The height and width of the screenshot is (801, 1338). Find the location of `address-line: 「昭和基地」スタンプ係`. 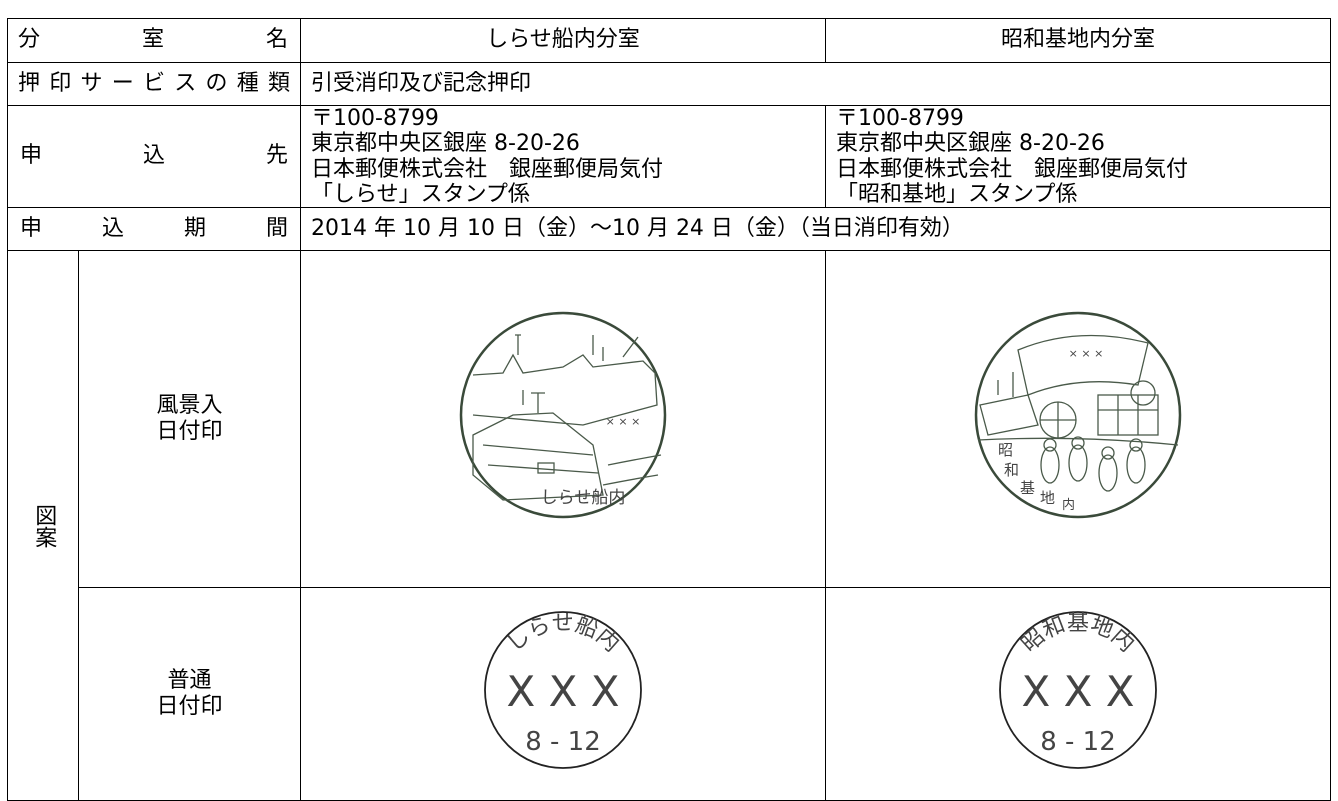

address-line: 「昭和基地」スタンプ係 is located at coordinates (957, 194).